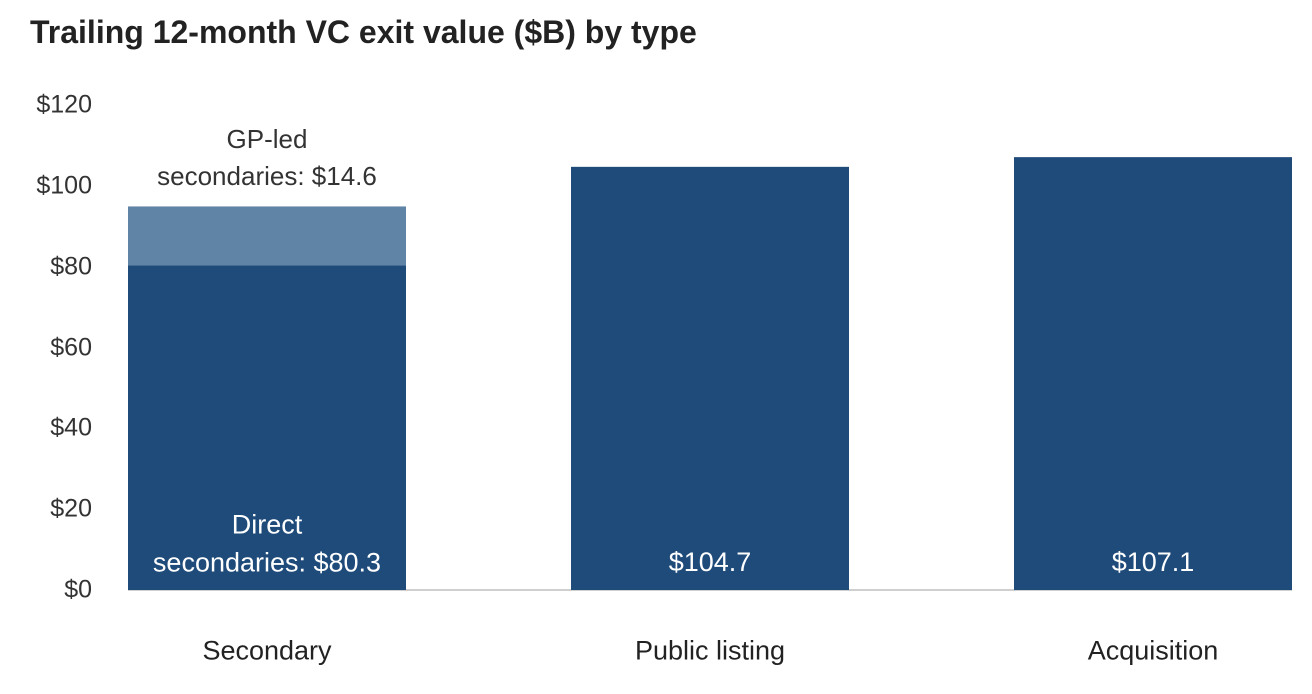 This screenshot has width=1312, height=694. I want to click on x-tick-label: Public listing, so click(710, 650).